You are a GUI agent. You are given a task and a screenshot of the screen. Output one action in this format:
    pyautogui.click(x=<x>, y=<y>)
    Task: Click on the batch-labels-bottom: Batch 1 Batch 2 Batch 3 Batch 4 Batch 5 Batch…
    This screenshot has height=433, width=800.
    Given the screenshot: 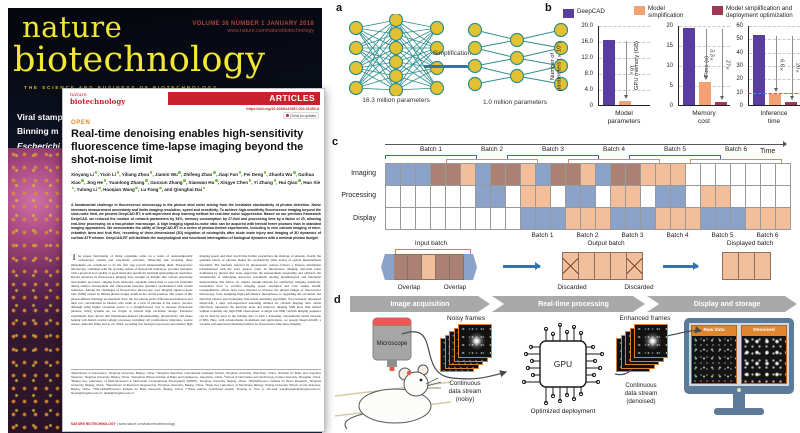 What is the action you would take?
    pyautogui.click(x=588, y=236)
    